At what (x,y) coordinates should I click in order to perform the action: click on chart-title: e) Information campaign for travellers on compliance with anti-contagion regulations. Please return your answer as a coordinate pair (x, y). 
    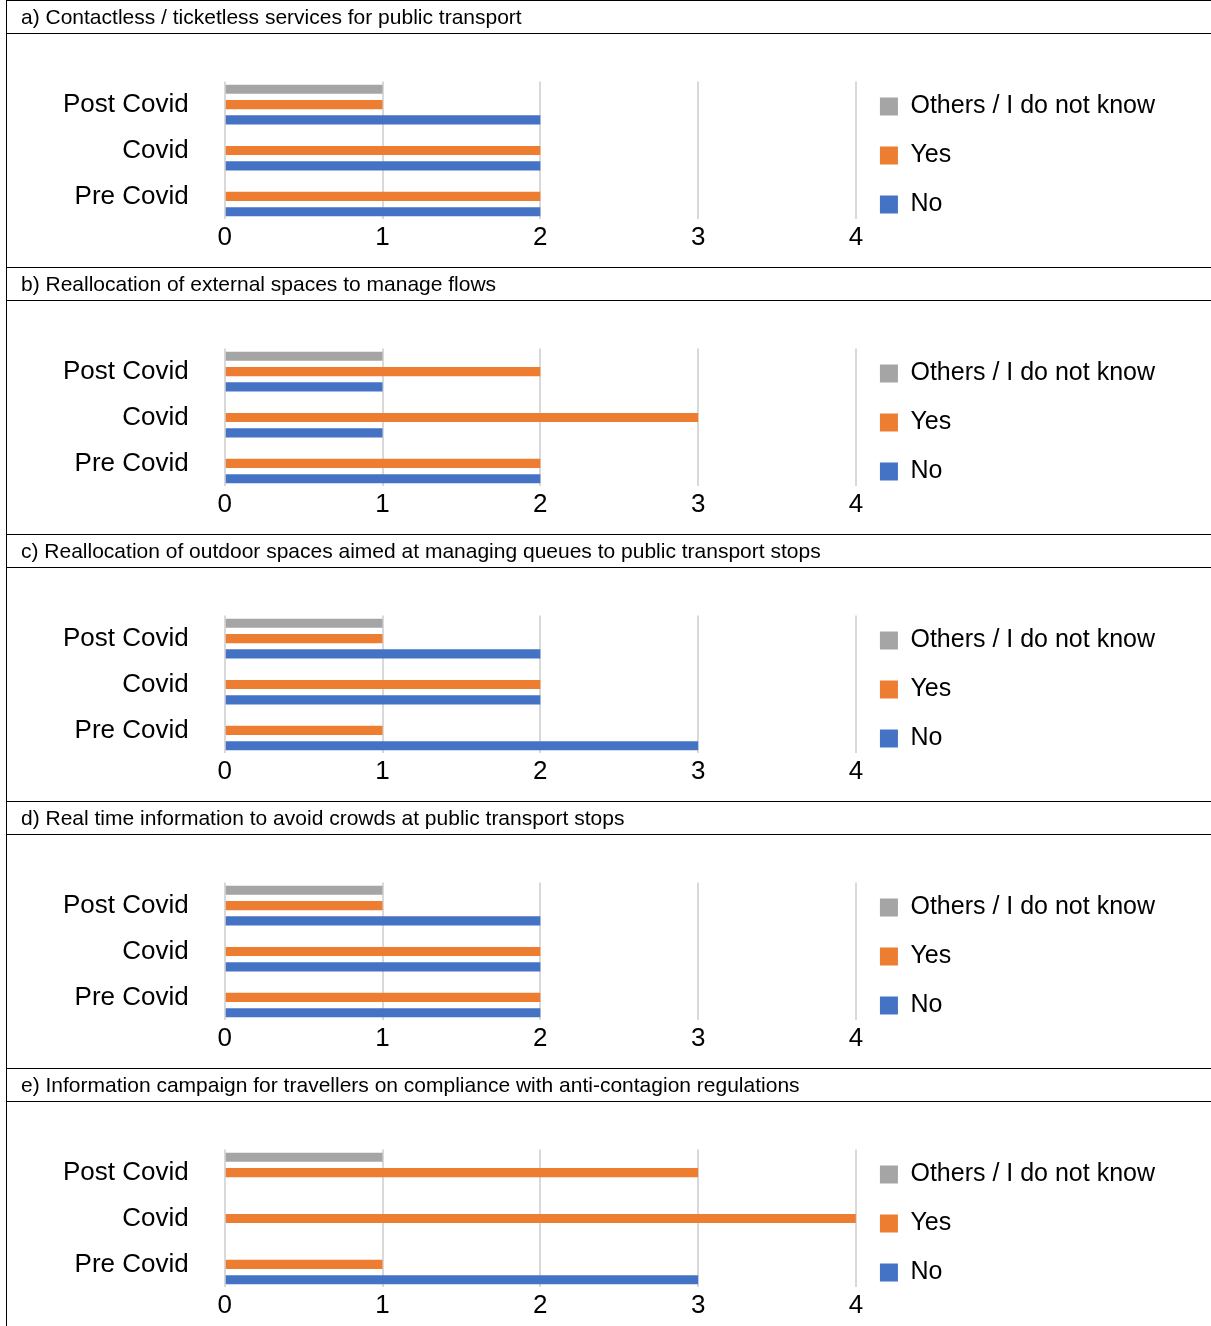
    Looking at the image, I should click on (609, 1085).